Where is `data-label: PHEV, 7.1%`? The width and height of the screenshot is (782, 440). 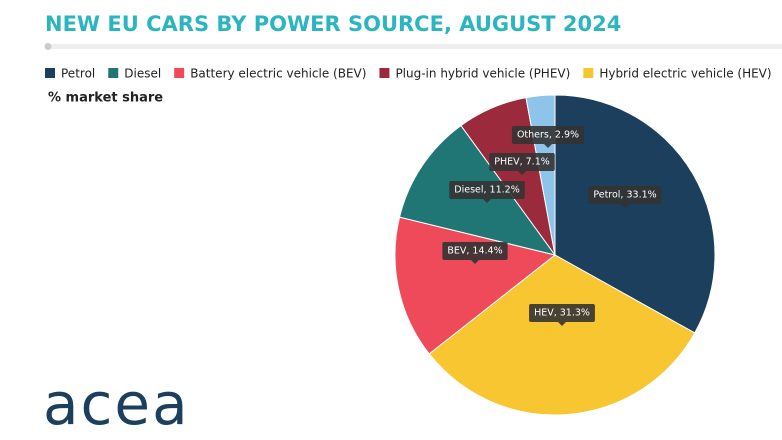
data-label: PHEV, 7.1% is located at coordinates (522, 162).